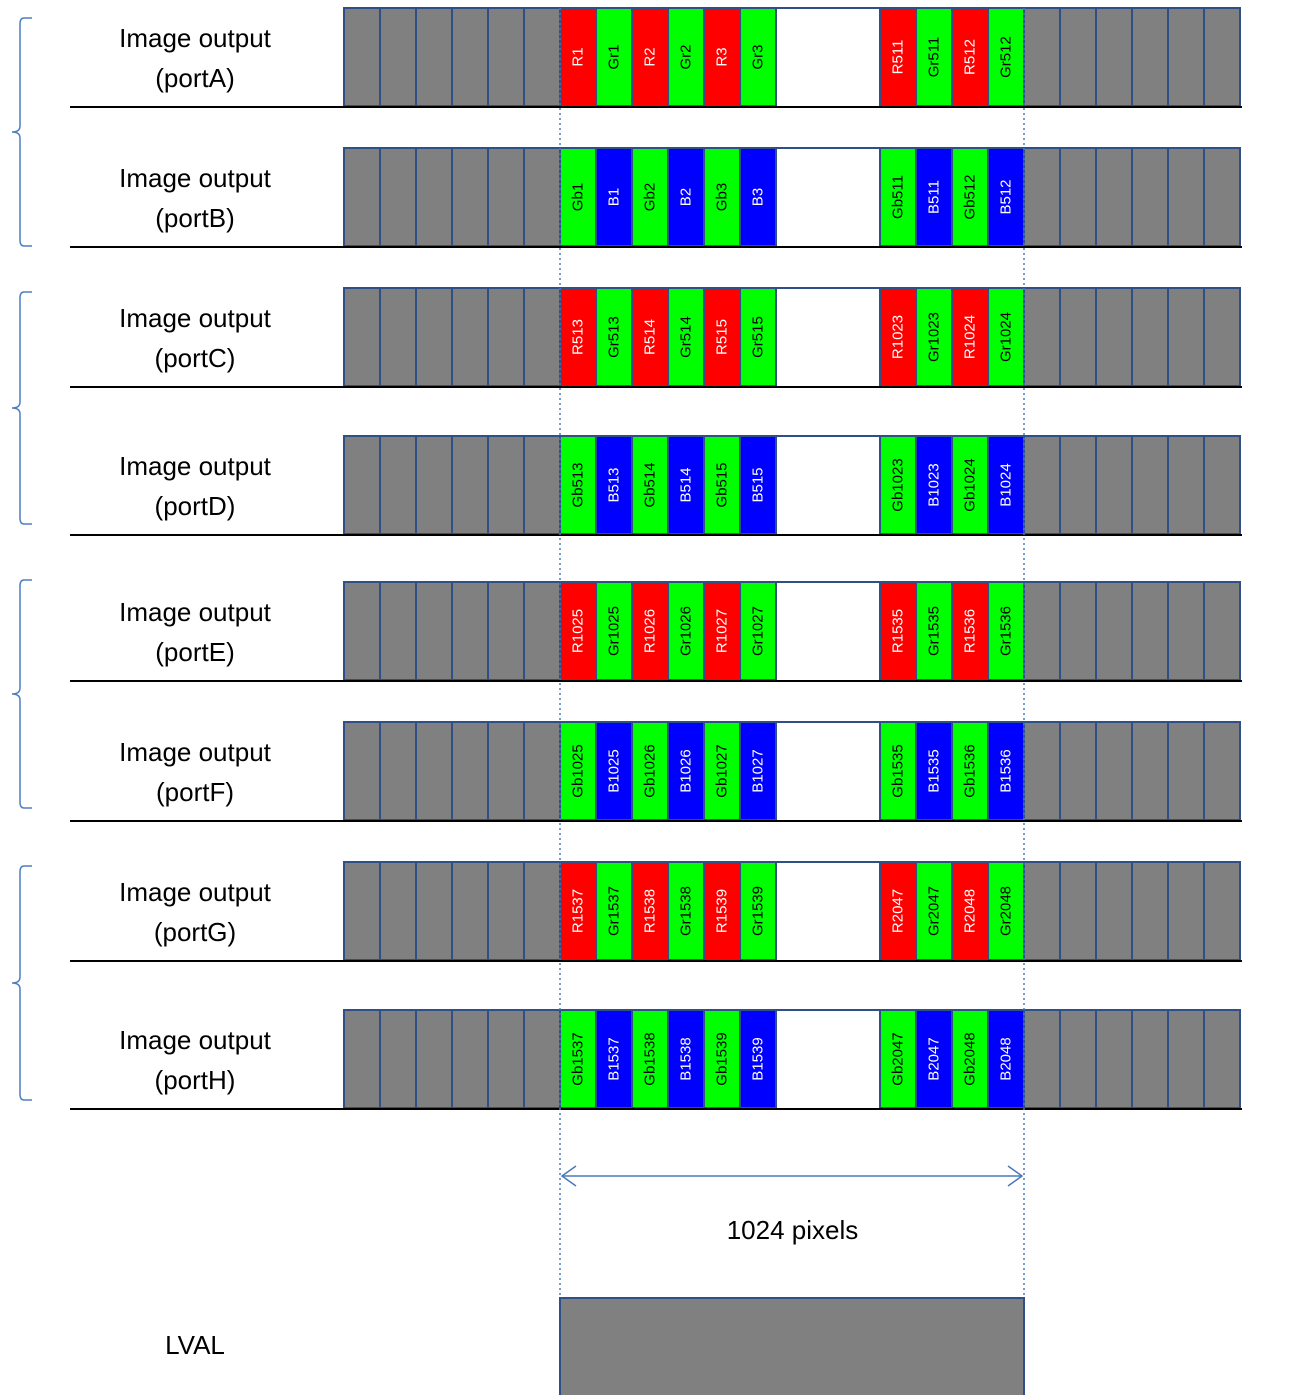  What do you see at coordinates (614, 484) in the screenshot?
I see `row-portd-pixel-cell-2-label: B513` at bounding box center [614, 484].